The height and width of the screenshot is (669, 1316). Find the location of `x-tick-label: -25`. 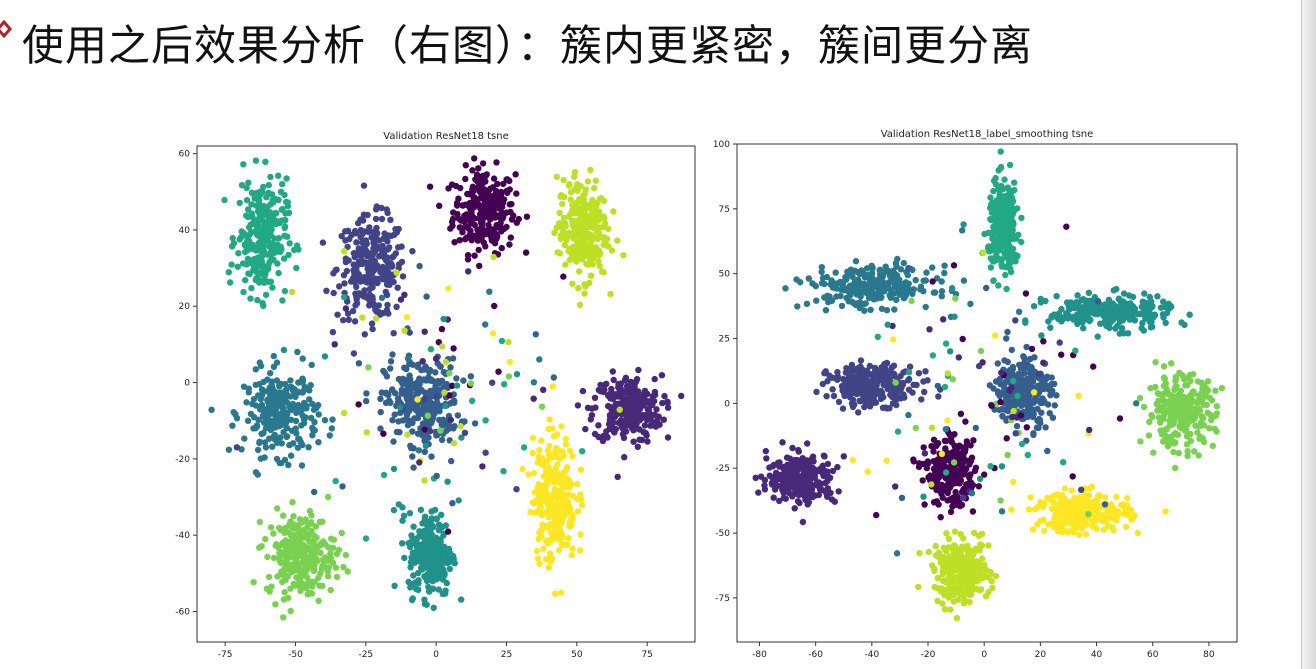

x-tick-label: -25 is located at coordinates (365, 655).